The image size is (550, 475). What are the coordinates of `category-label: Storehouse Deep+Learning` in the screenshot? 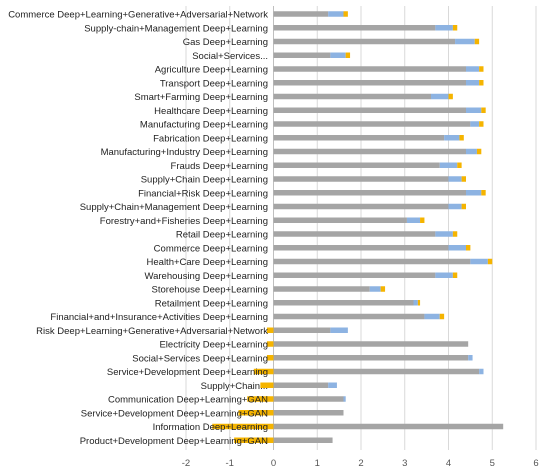 It's located at (210, 290).